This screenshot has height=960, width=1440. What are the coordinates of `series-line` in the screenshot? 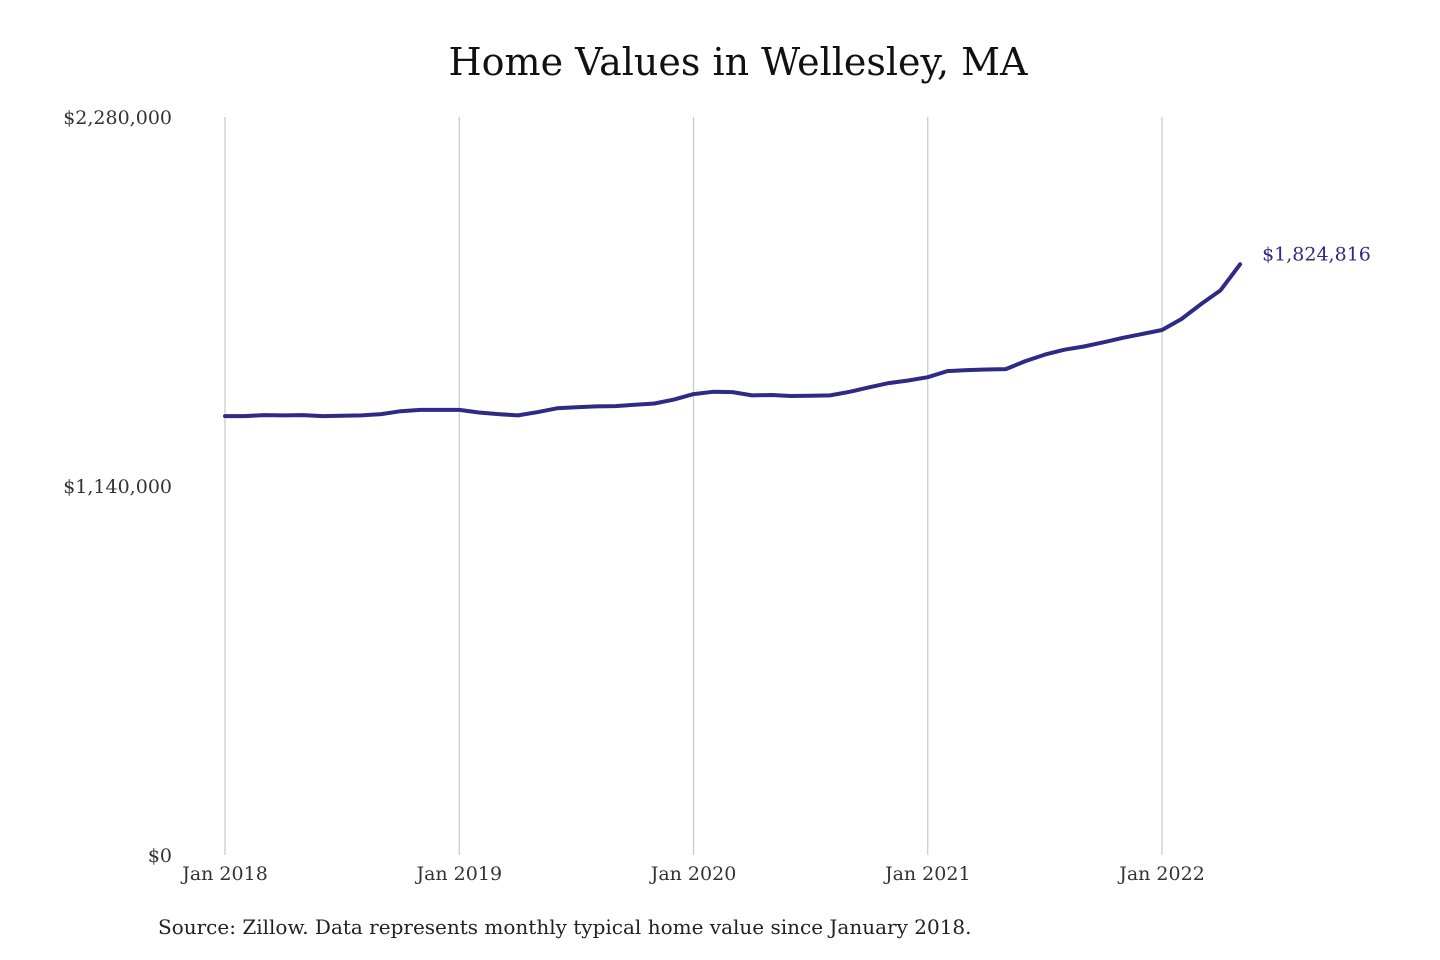 It's located at (733, 340).